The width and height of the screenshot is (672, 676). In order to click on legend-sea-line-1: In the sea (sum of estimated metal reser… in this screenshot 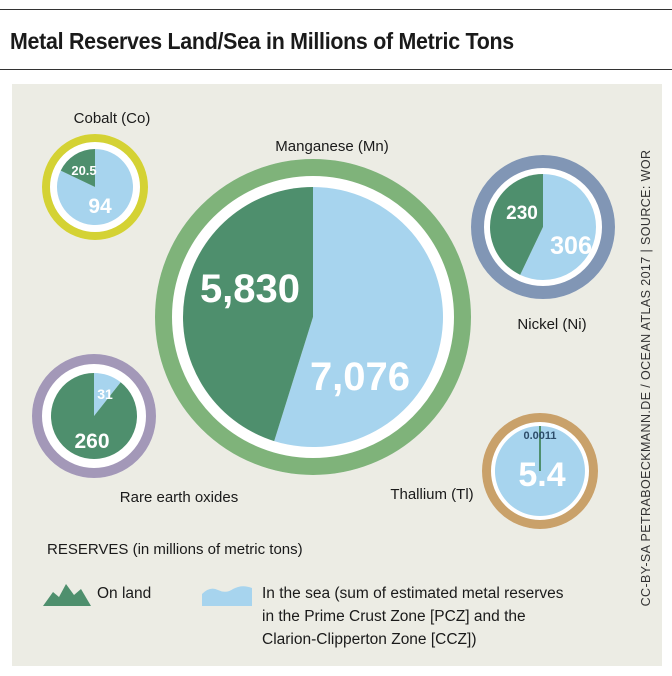, I will do `click(413, 593)`.